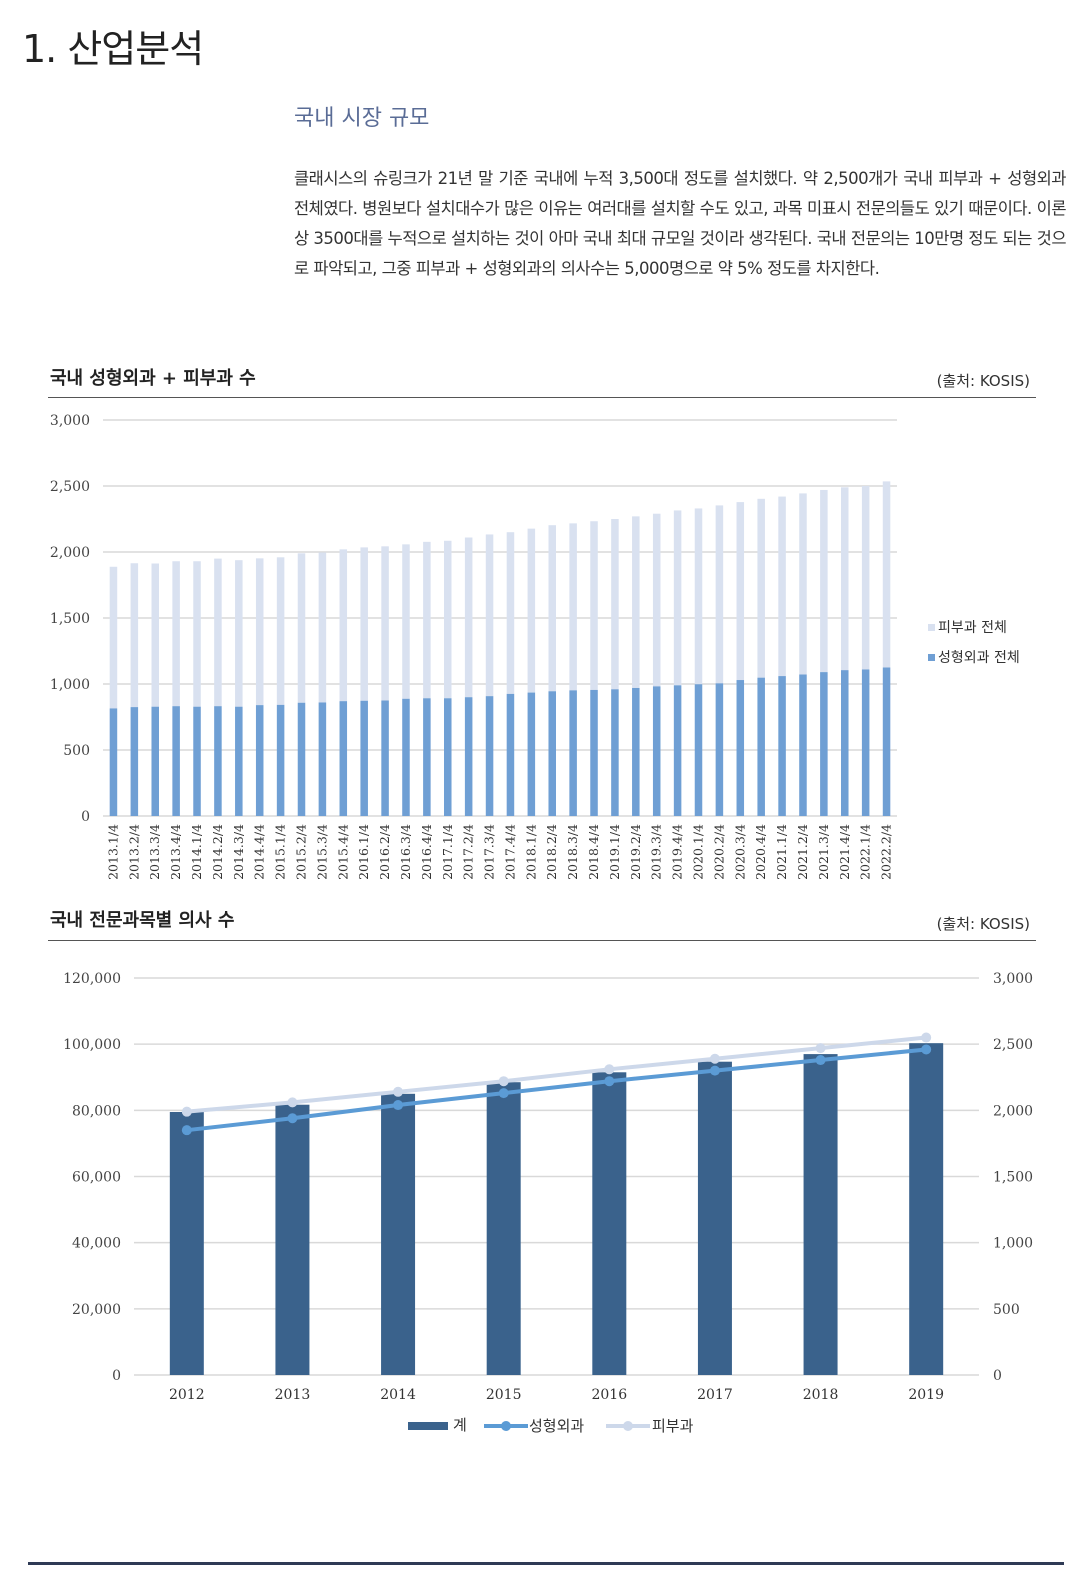 The width and height of the screenshot is (1092, 1592). What do you see at coordinates (530, 852) in the screenshot?
I see `x-tick-label: 2018.1/4` at bounding box center [530, 852].